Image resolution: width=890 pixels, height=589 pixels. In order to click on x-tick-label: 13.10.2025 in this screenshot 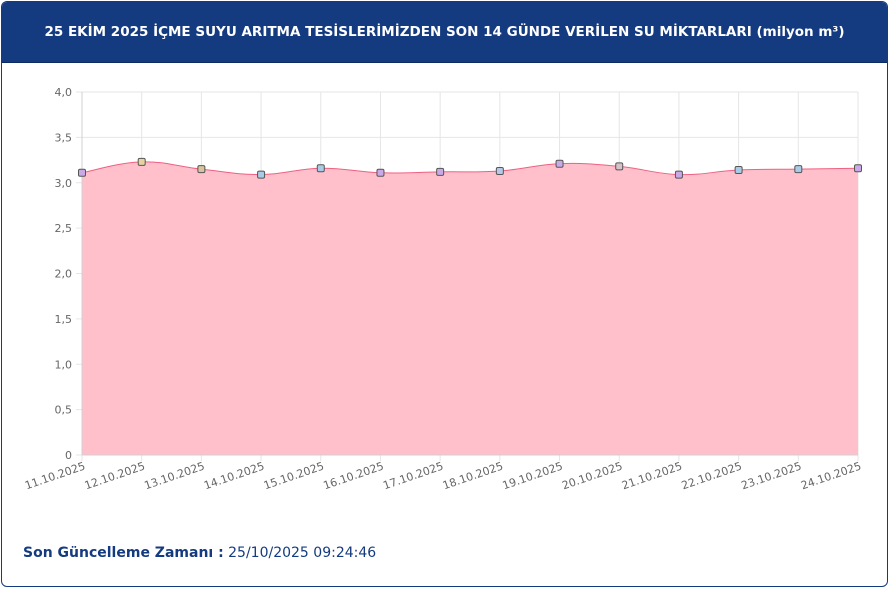, I will do `click(175, 476)`.